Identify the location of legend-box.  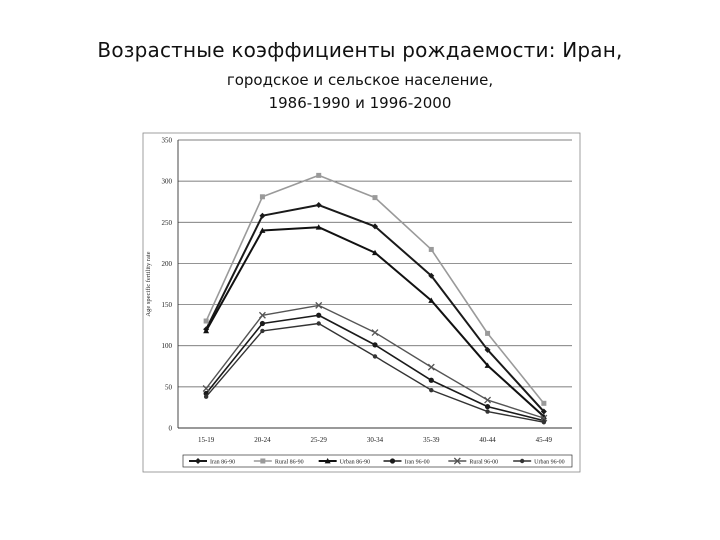
(377, 461).